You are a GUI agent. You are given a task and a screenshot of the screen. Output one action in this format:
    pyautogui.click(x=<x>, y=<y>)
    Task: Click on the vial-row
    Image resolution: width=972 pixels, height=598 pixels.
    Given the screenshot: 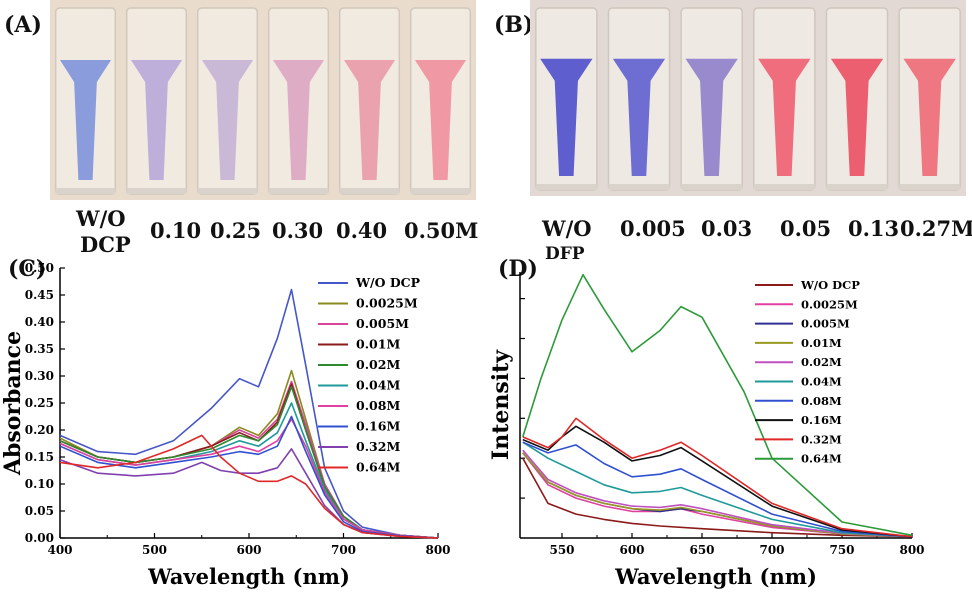 What is the action you would take?
    pyautogui.click(x=748, y=98)
    